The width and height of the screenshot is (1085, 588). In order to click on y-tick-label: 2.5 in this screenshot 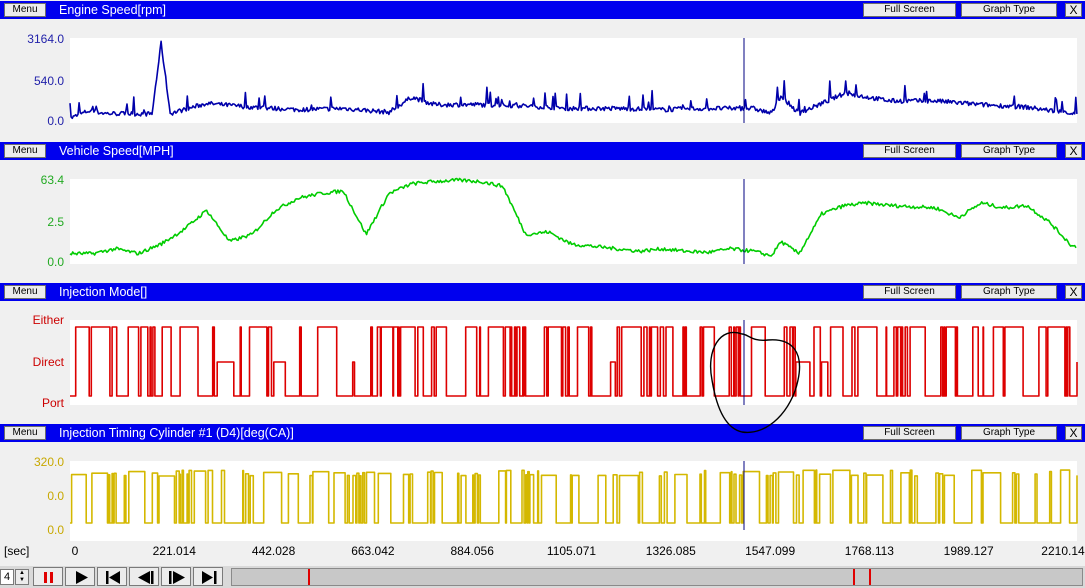, I will do `click(55, 222)`.